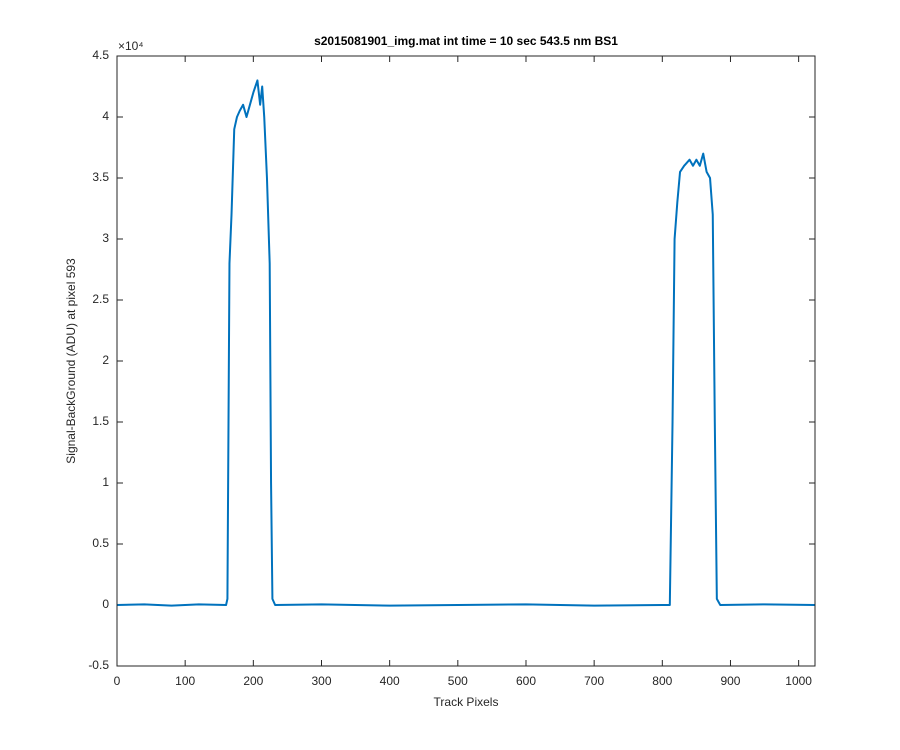 This screenshot has height=750, width=900. What do you see at coordinates (321, 681) in the screenshot?
I see `x-tick-label: 300` at bounding box center [321, 681].